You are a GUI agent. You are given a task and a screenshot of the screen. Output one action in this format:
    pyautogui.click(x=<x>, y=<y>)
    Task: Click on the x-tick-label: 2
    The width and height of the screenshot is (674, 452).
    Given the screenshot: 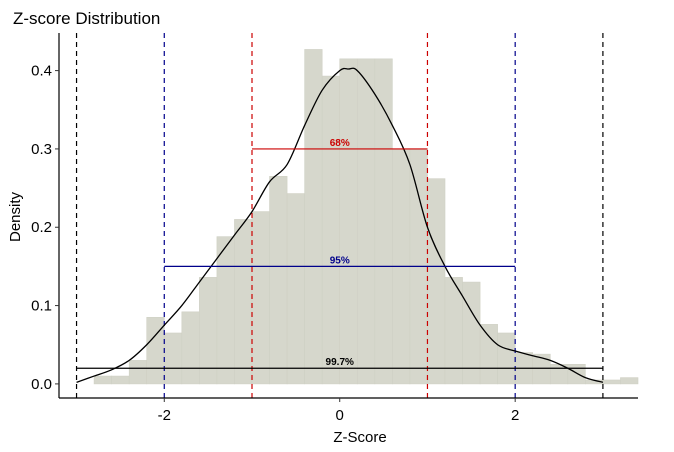 What is the action you would take?
    pyautogui.click(x=515, y=415)
    